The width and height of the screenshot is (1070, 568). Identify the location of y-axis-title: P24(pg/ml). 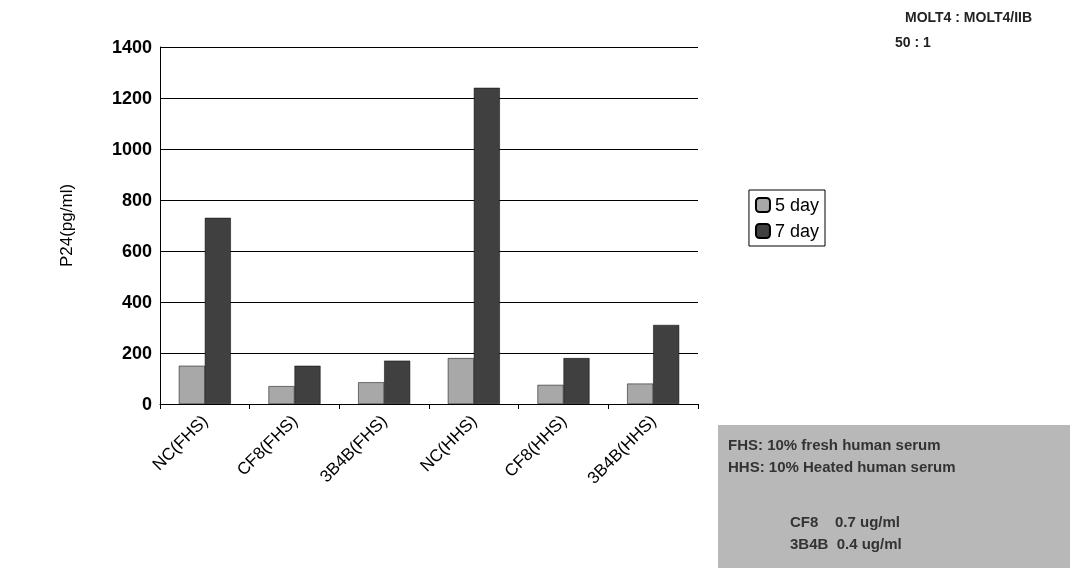
(66, 225).